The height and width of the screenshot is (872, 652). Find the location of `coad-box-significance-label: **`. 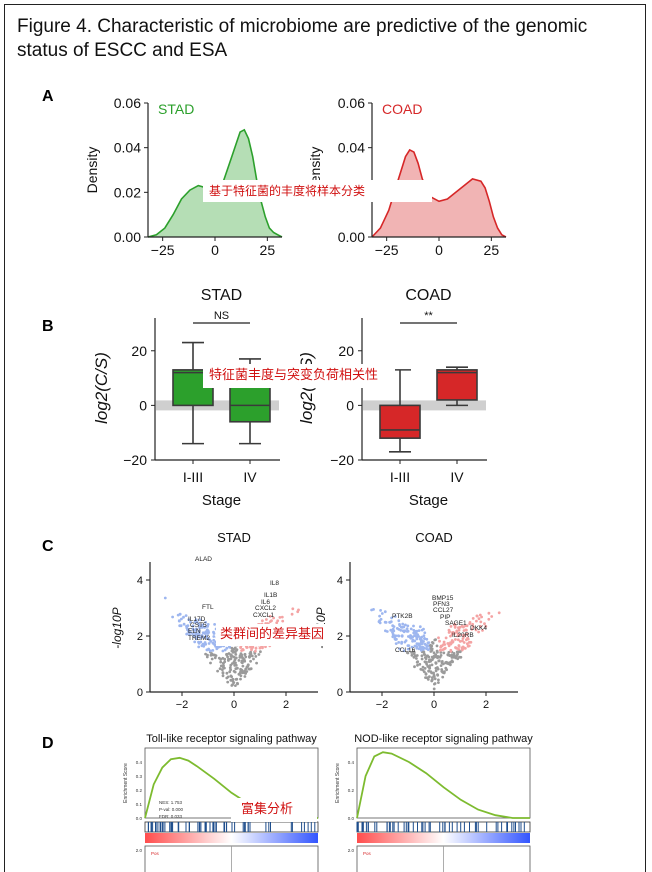

coad-box-significance-label: ** is located at coordinates (428, 316).